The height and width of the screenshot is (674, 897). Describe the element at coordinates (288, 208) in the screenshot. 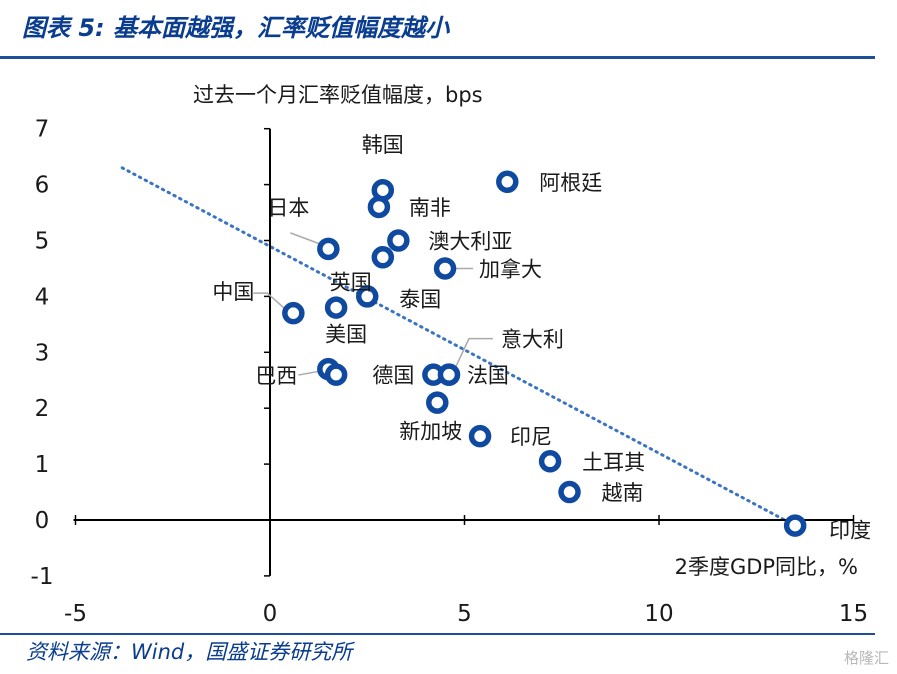

I see `point-label: 日本` at that location.